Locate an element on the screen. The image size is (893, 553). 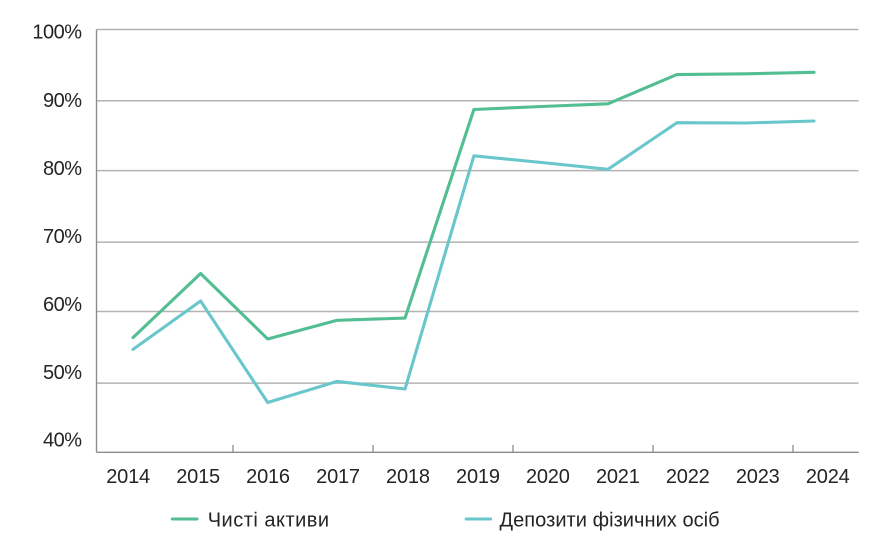
svg-text: 100% is located at coordinates (57, 33).